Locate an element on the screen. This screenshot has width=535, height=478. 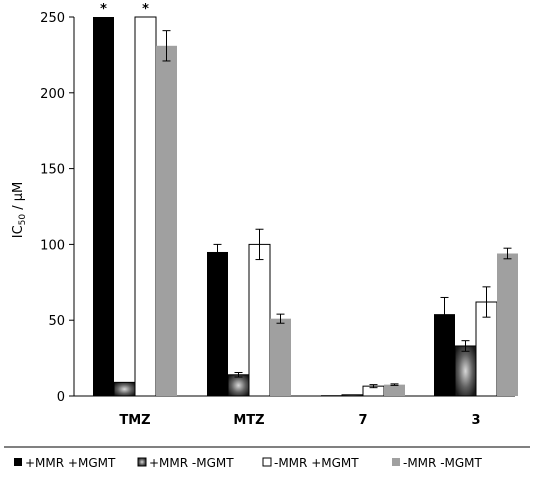
y-tick-label: 250 is located at coordinates (52, 18).